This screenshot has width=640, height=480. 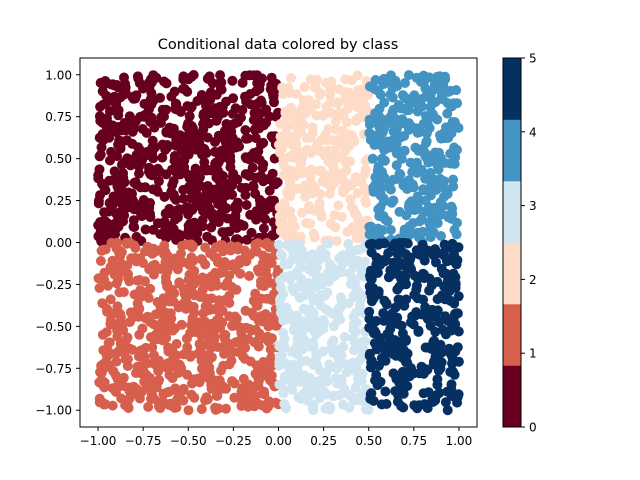 I want to click on x-tick-label: 0.25, so click(x=323, y=441).